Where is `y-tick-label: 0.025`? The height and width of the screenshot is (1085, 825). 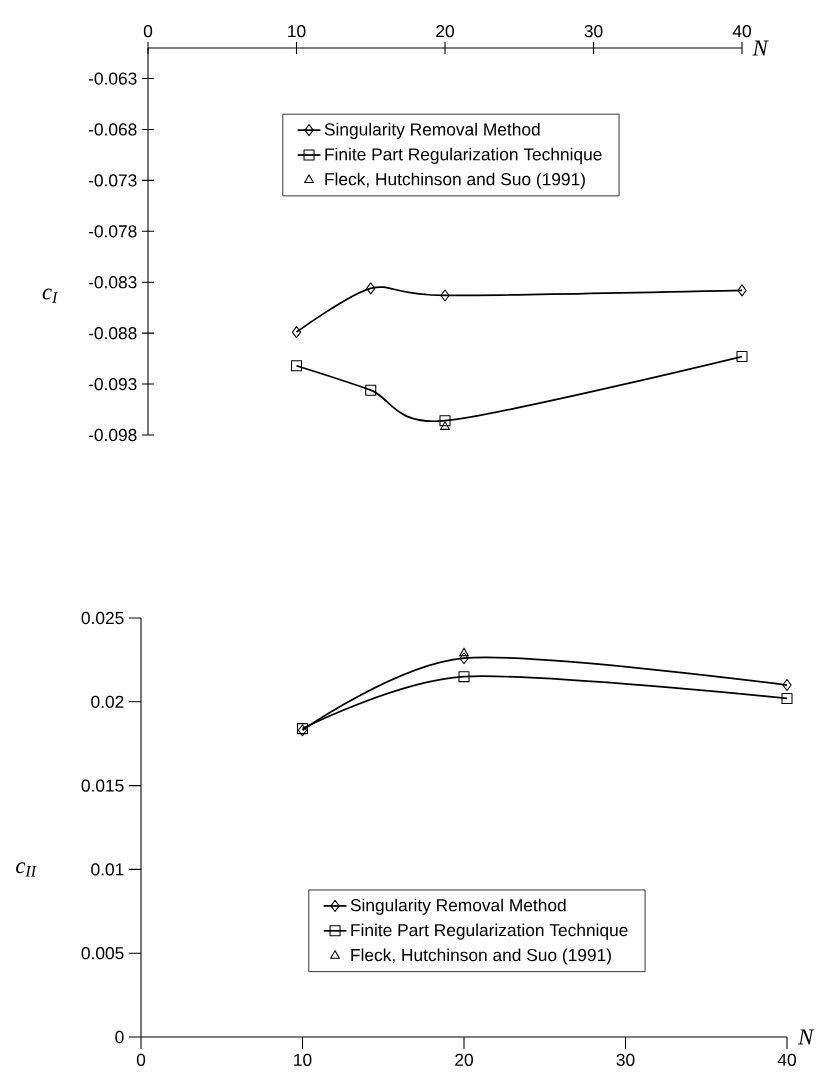 y-tick-label: 0.025 is located at coordinates (102, 618).